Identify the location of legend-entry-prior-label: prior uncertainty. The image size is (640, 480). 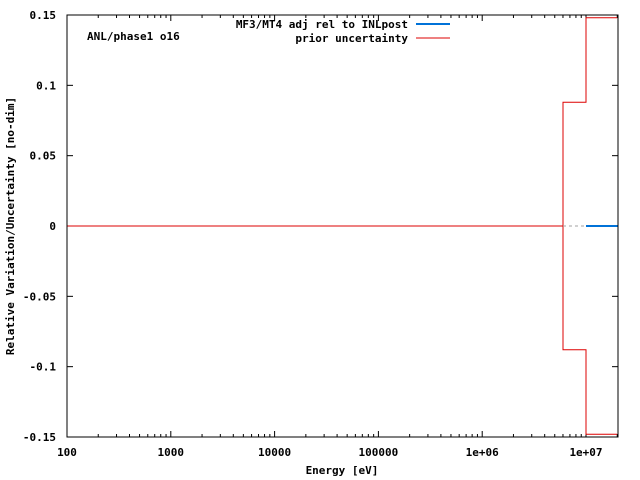
(351, 38).